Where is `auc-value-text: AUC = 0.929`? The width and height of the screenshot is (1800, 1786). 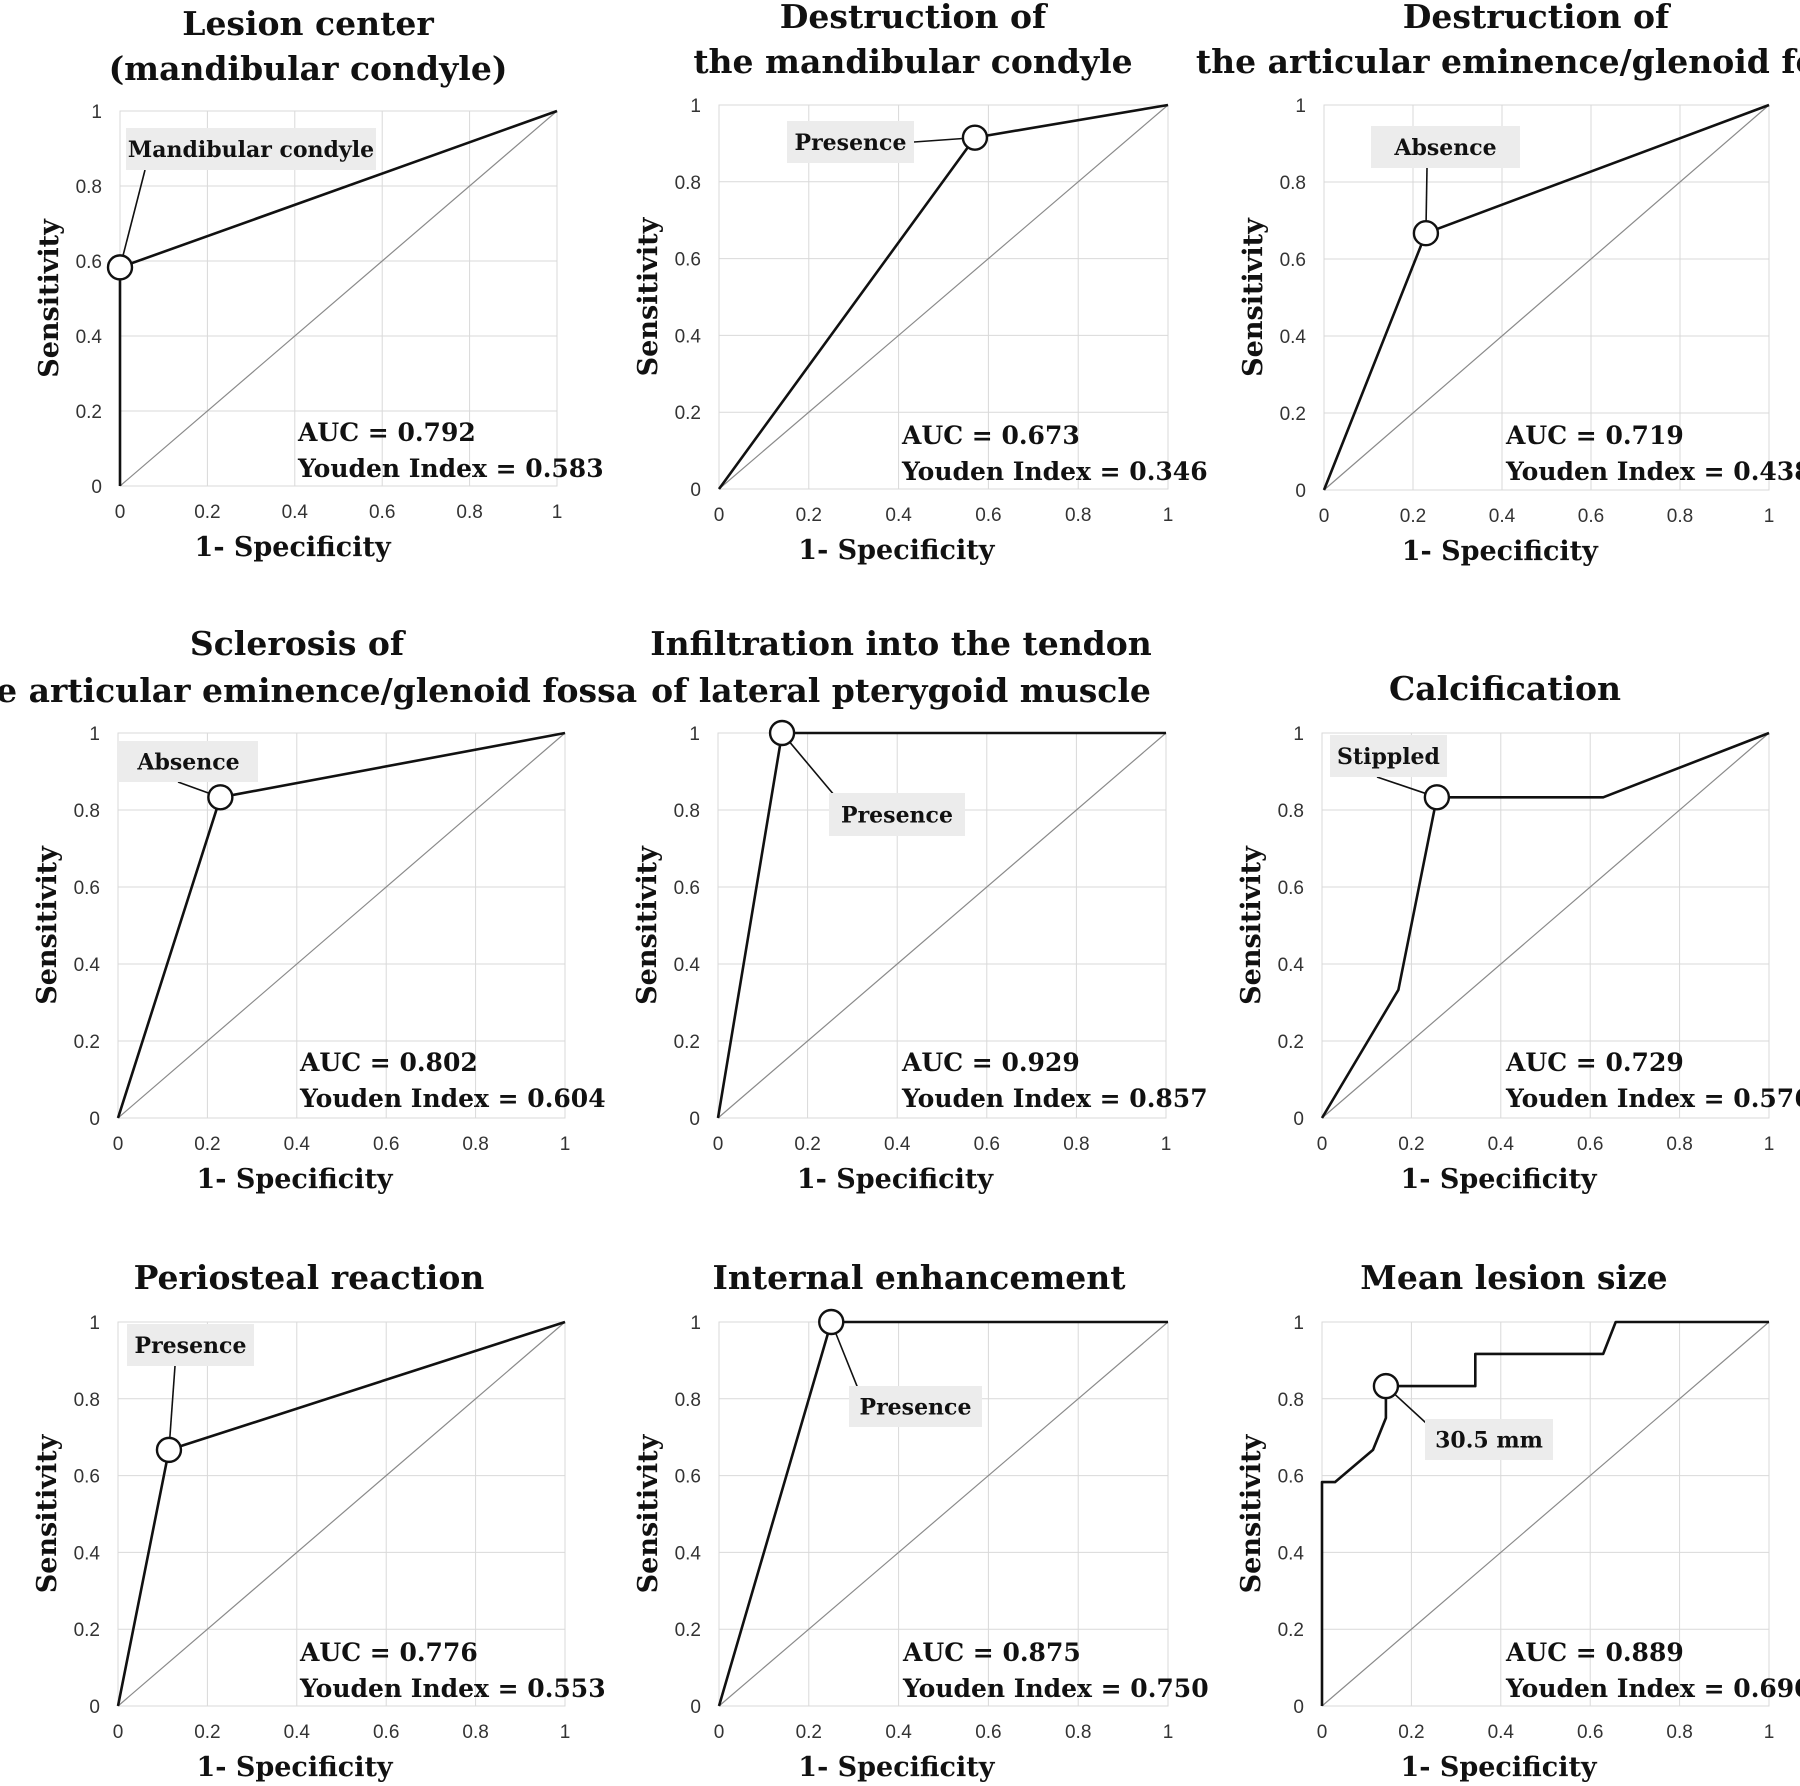
auc-value-text: AUC = 0.929 is located at coordinates (990, 1062).